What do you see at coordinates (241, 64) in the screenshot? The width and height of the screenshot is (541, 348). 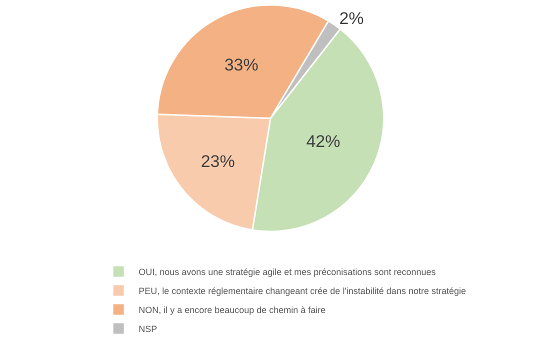 I see `data-label: 33%` at bounding box center [241, 64].